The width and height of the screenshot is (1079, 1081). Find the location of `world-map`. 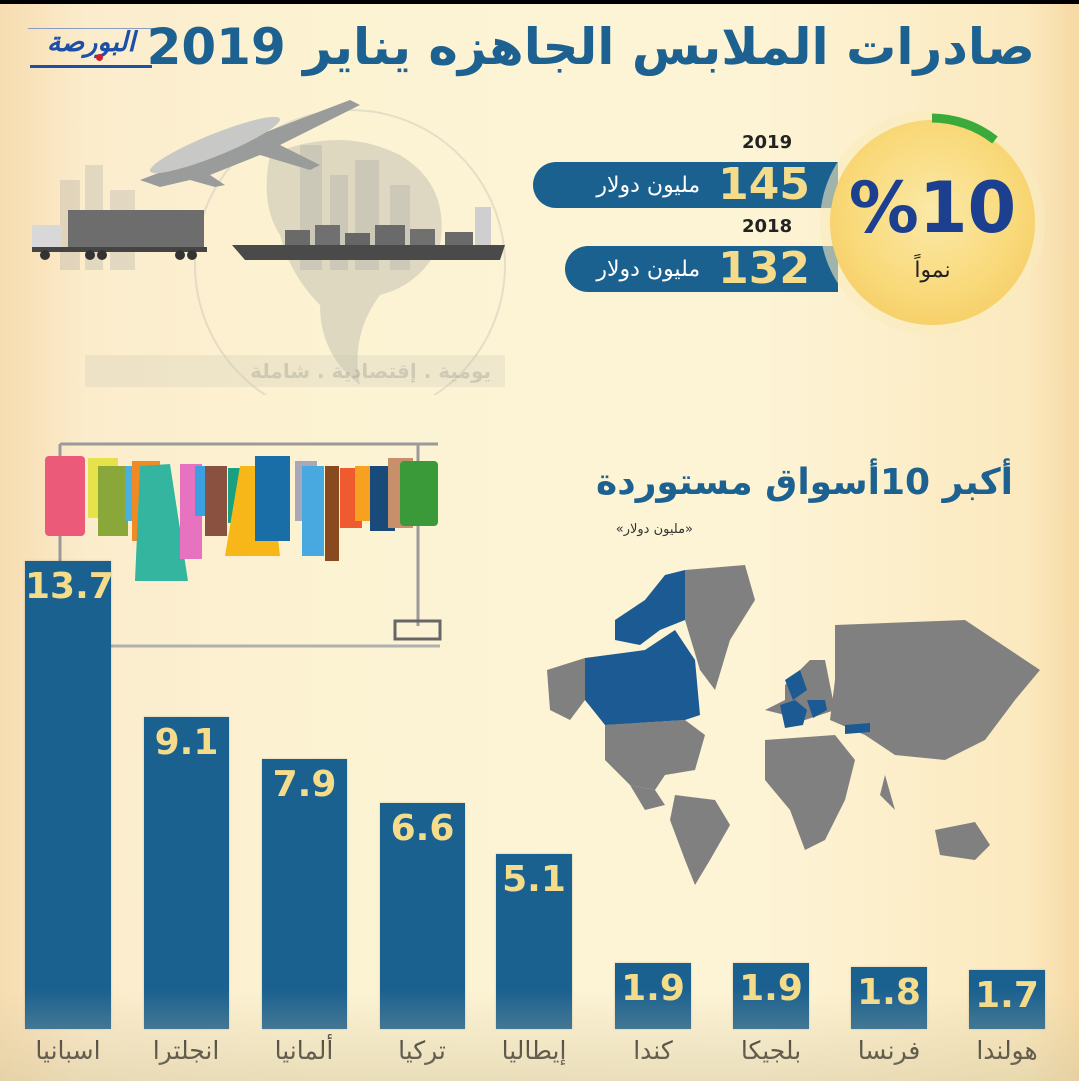

world-map is located at coordinates (793, 725).